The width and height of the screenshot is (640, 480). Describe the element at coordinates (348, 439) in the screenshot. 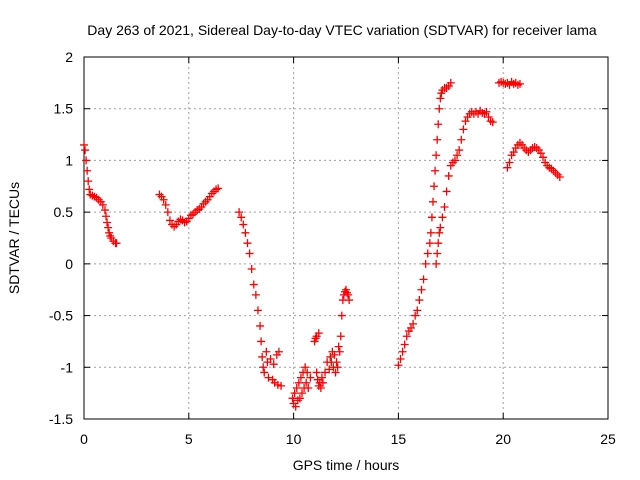

I see `x-tick-labels: 0 5 10 15 20 25` at that location.